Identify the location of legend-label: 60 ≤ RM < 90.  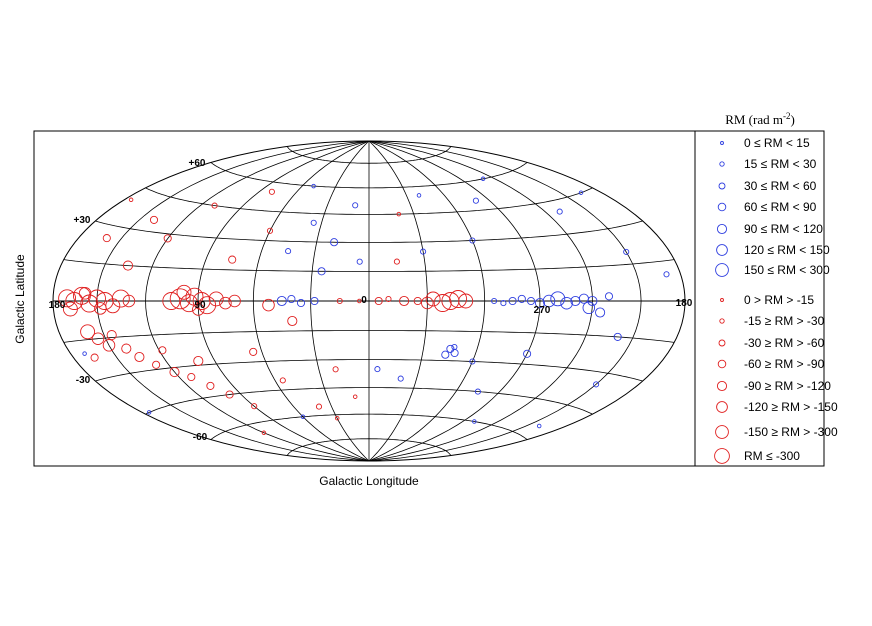
(780, 207).